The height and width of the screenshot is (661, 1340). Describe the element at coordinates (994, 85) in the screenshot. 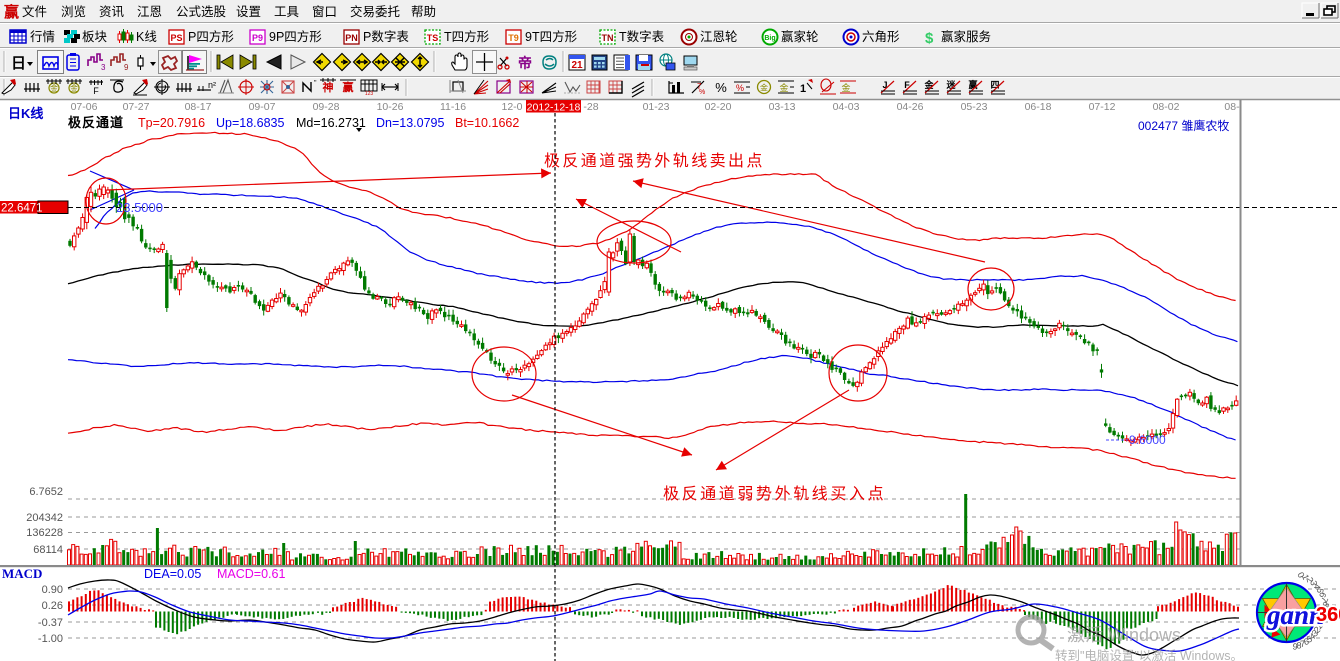

I see `svg-text: 四` at that location.